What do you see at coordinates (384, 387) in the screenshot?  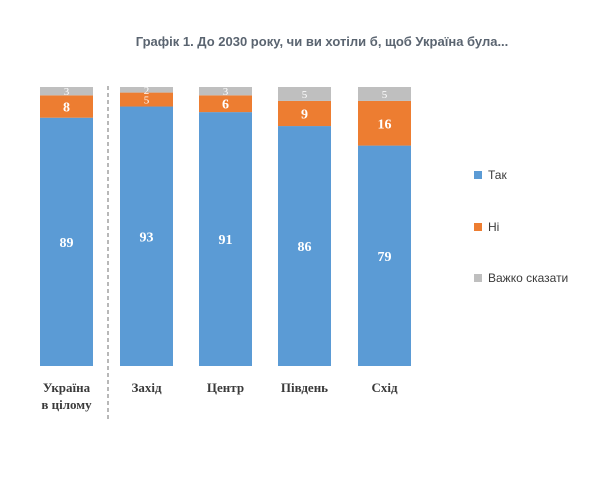 I see `category-label: Схід` at bounding box center [384, 387].